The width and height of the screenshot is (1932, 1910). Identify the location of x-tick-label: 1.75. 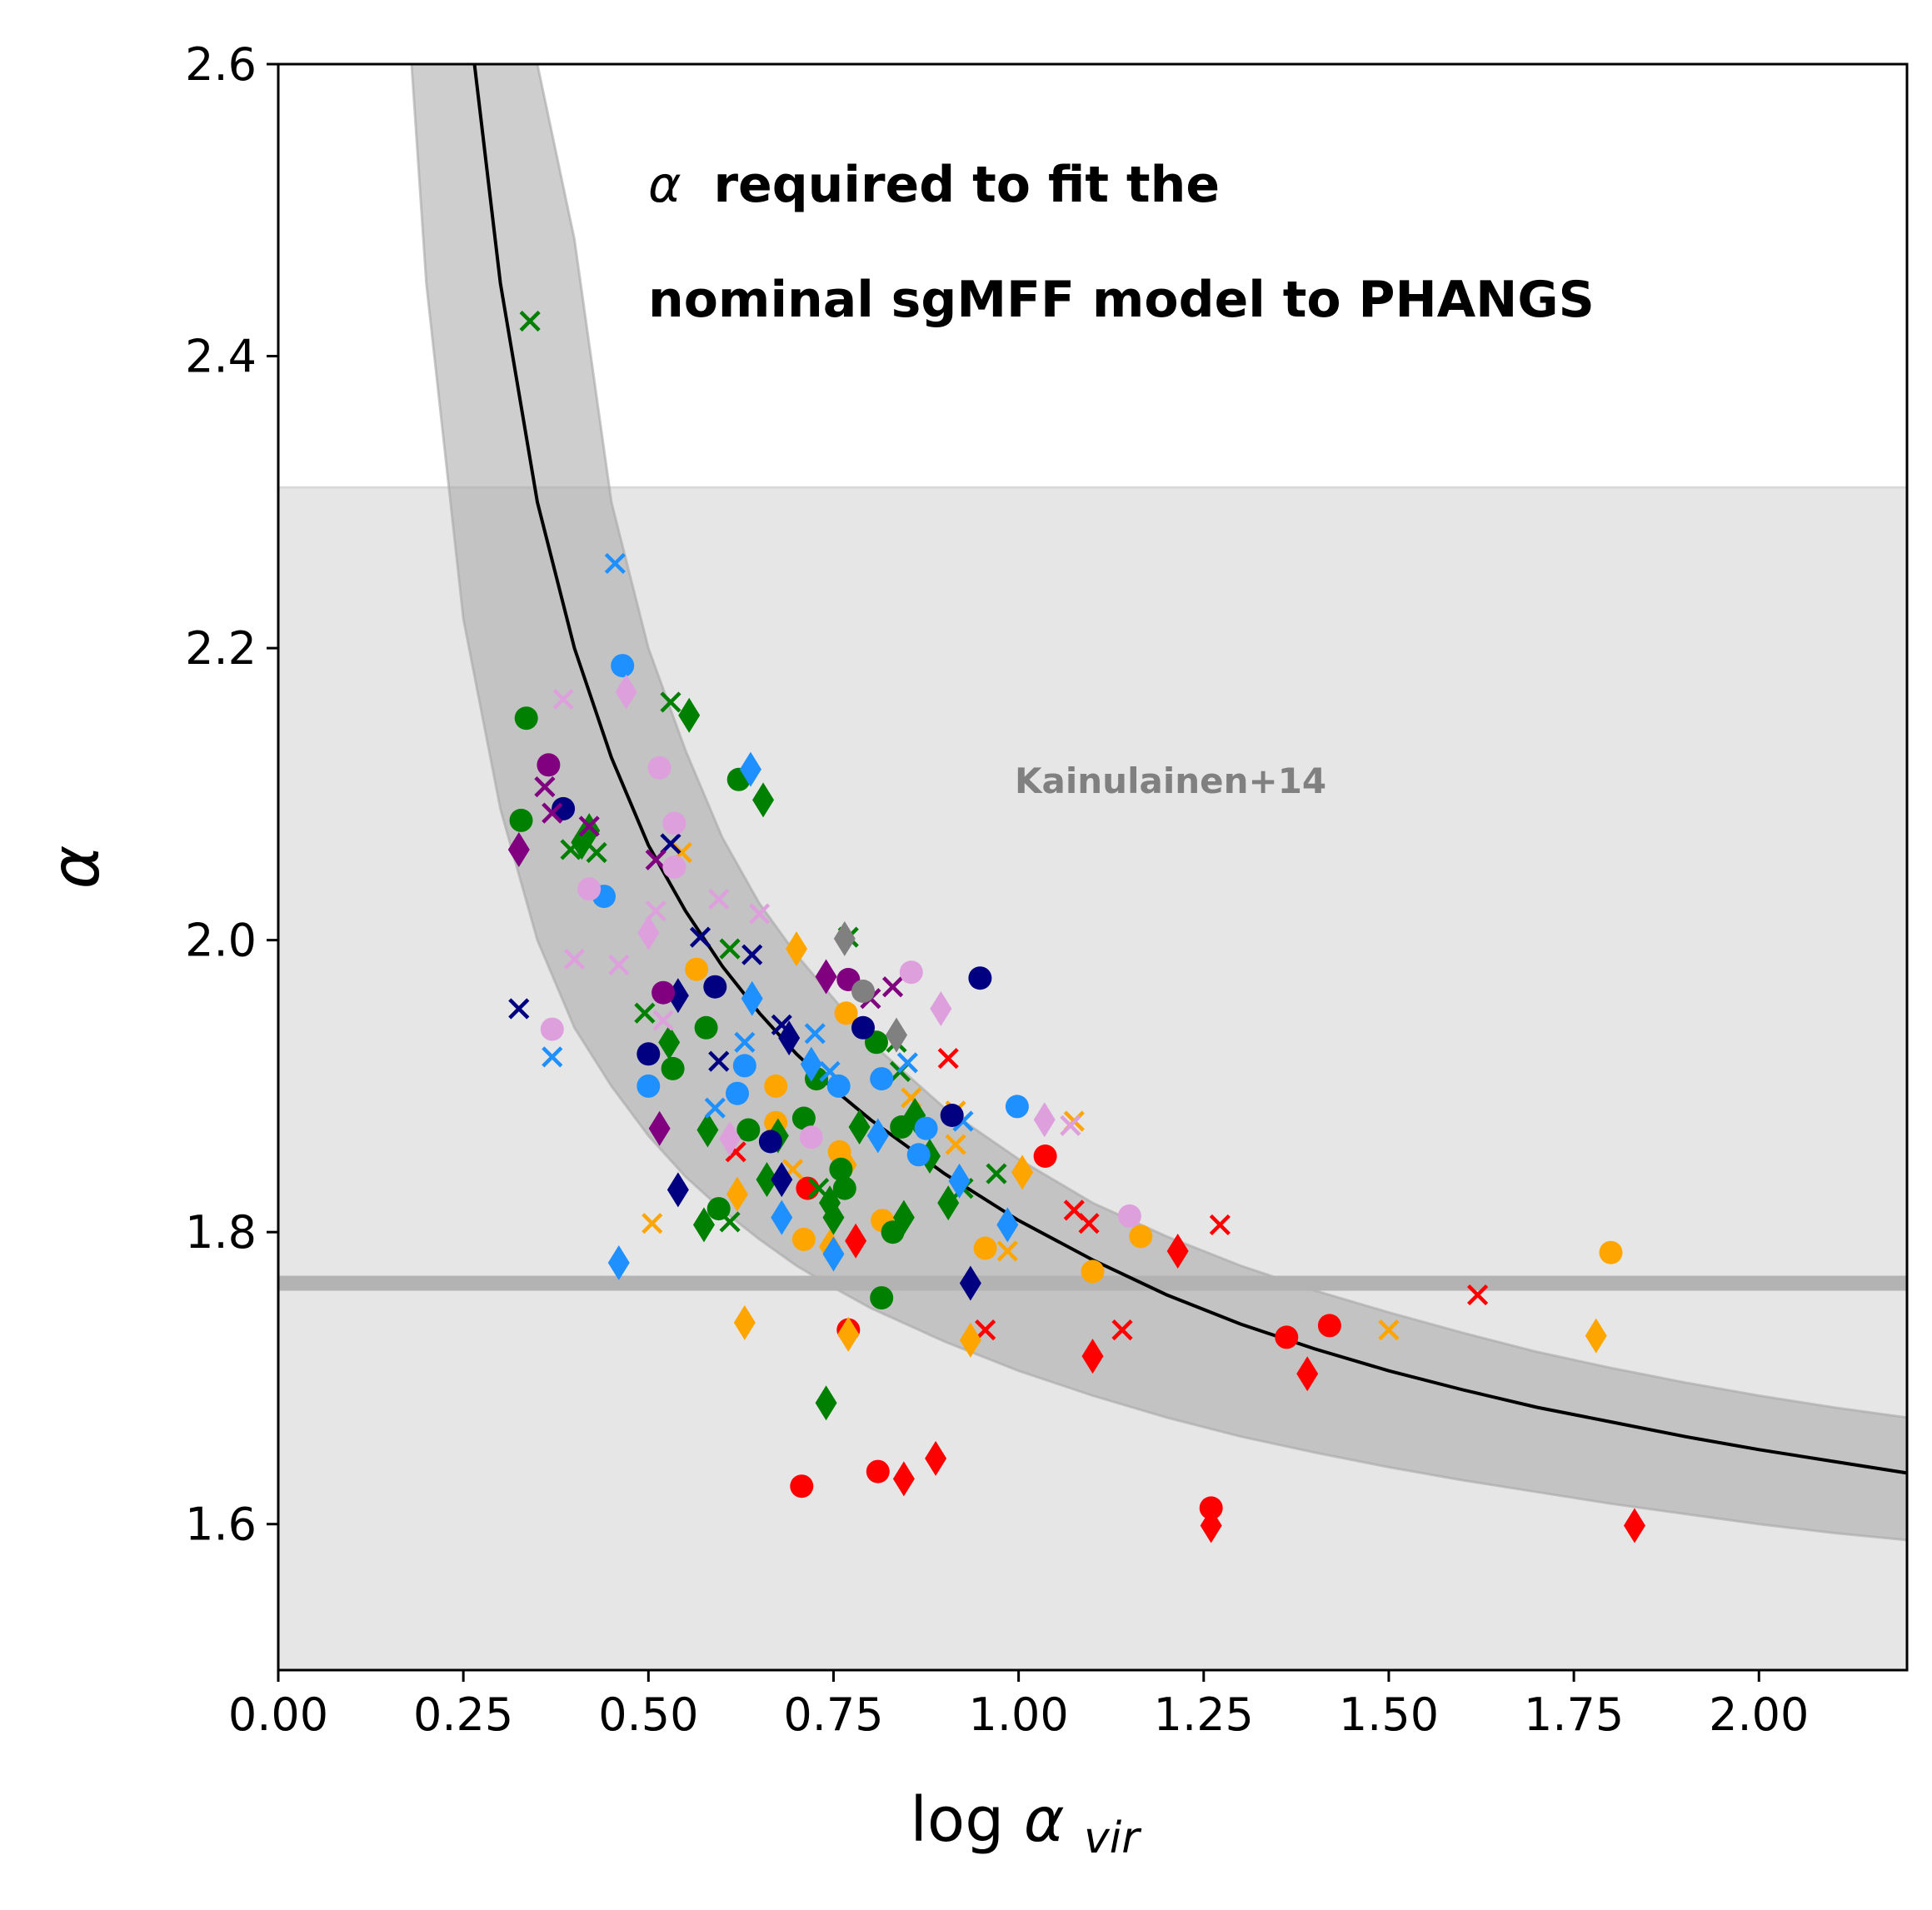
(1574, 1715).